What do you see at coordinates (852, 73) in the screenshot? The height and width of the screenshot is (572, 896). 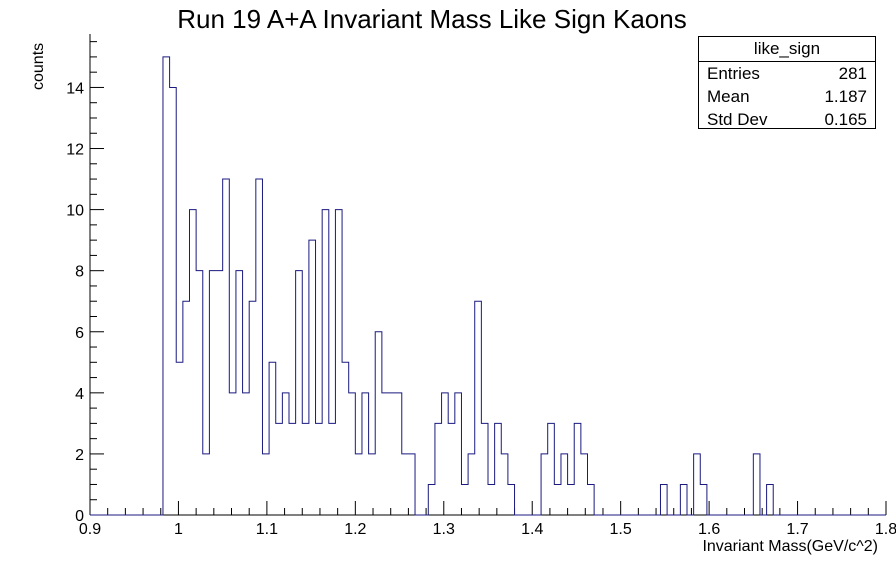 I see `stats-value: 281` at bounding box center [852, 73].